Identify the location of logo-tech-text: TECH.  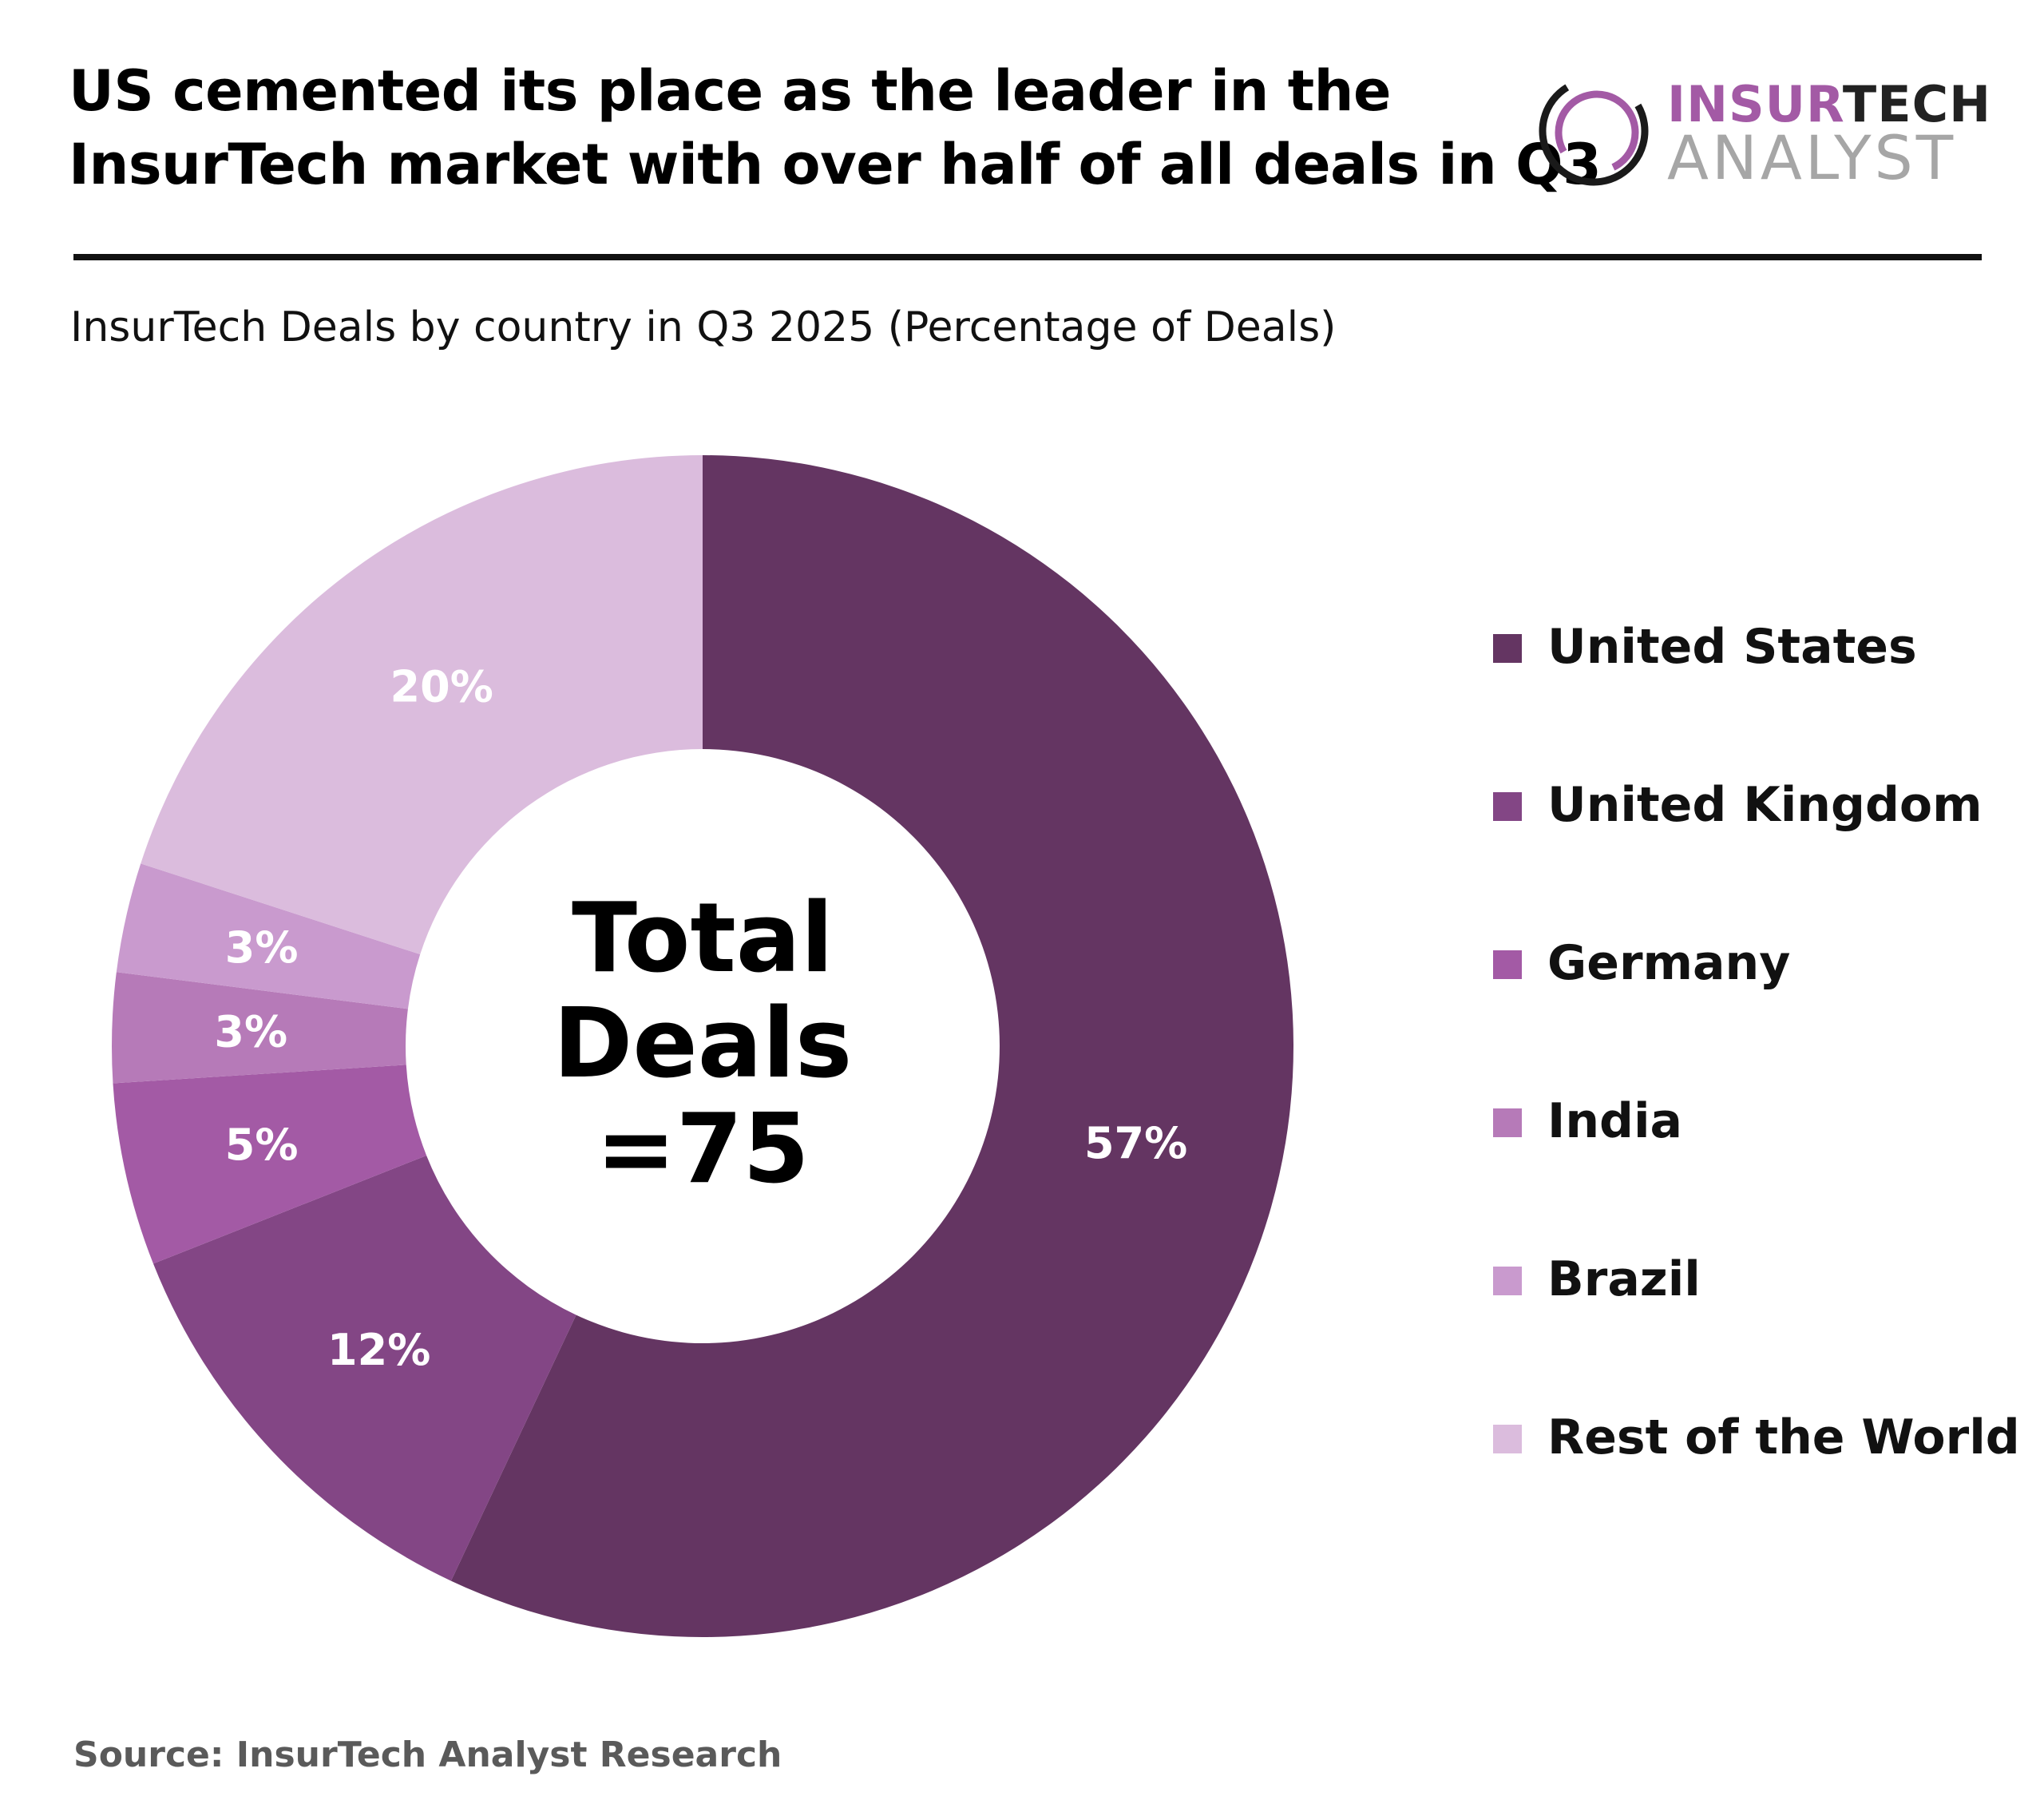
(1916, 104).